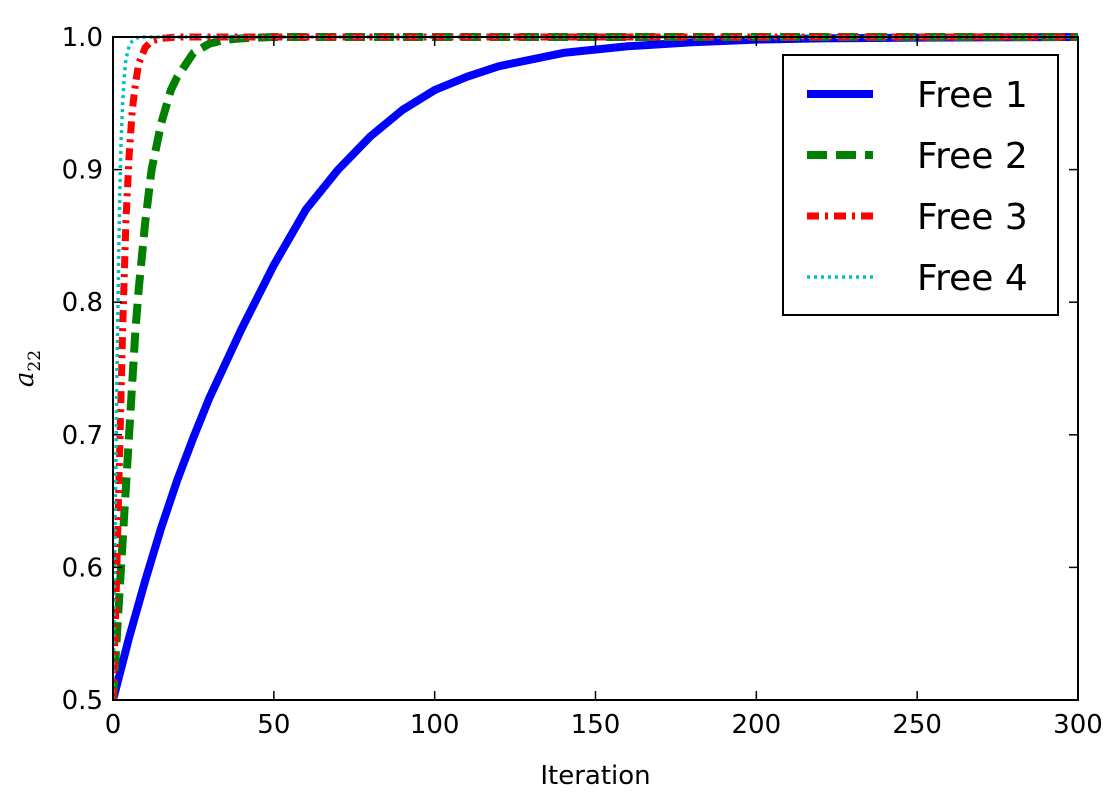 Image resolution: width=1119 pixels, height=804 pixels. I want to click on y-axis-label: a22, so click(27, 368).